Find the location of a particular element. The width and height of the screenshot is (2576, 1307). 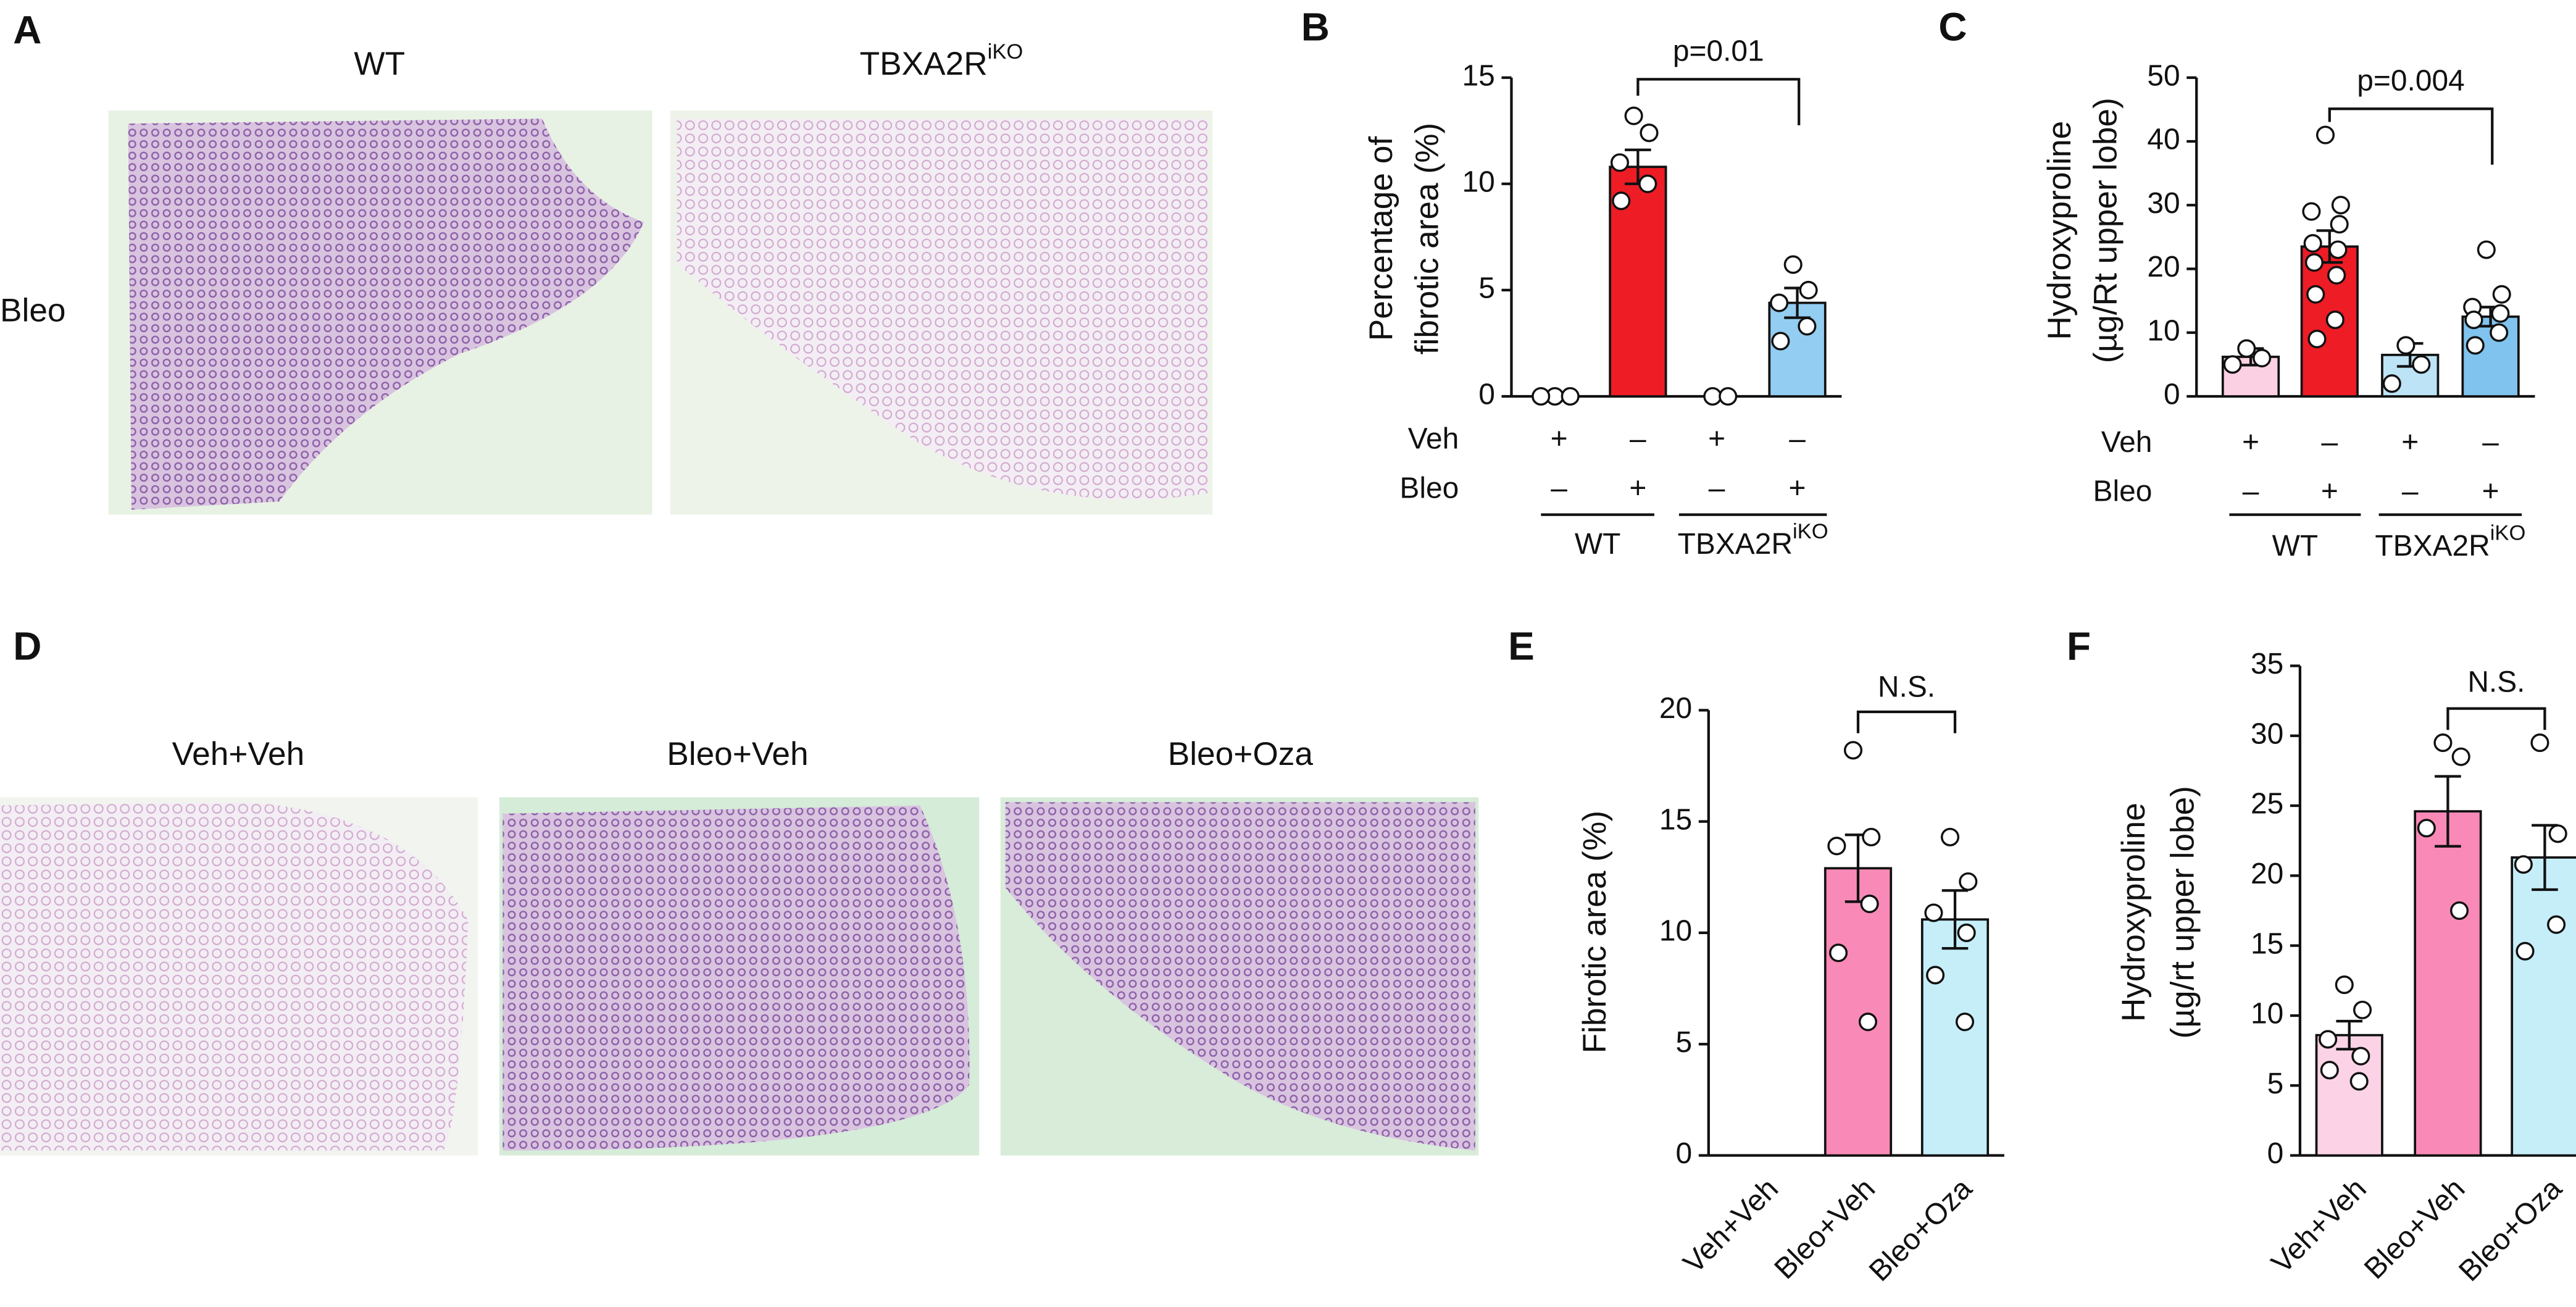

y-axis-label: Fibrotic area (%) is located at coordinates (1595, 932).